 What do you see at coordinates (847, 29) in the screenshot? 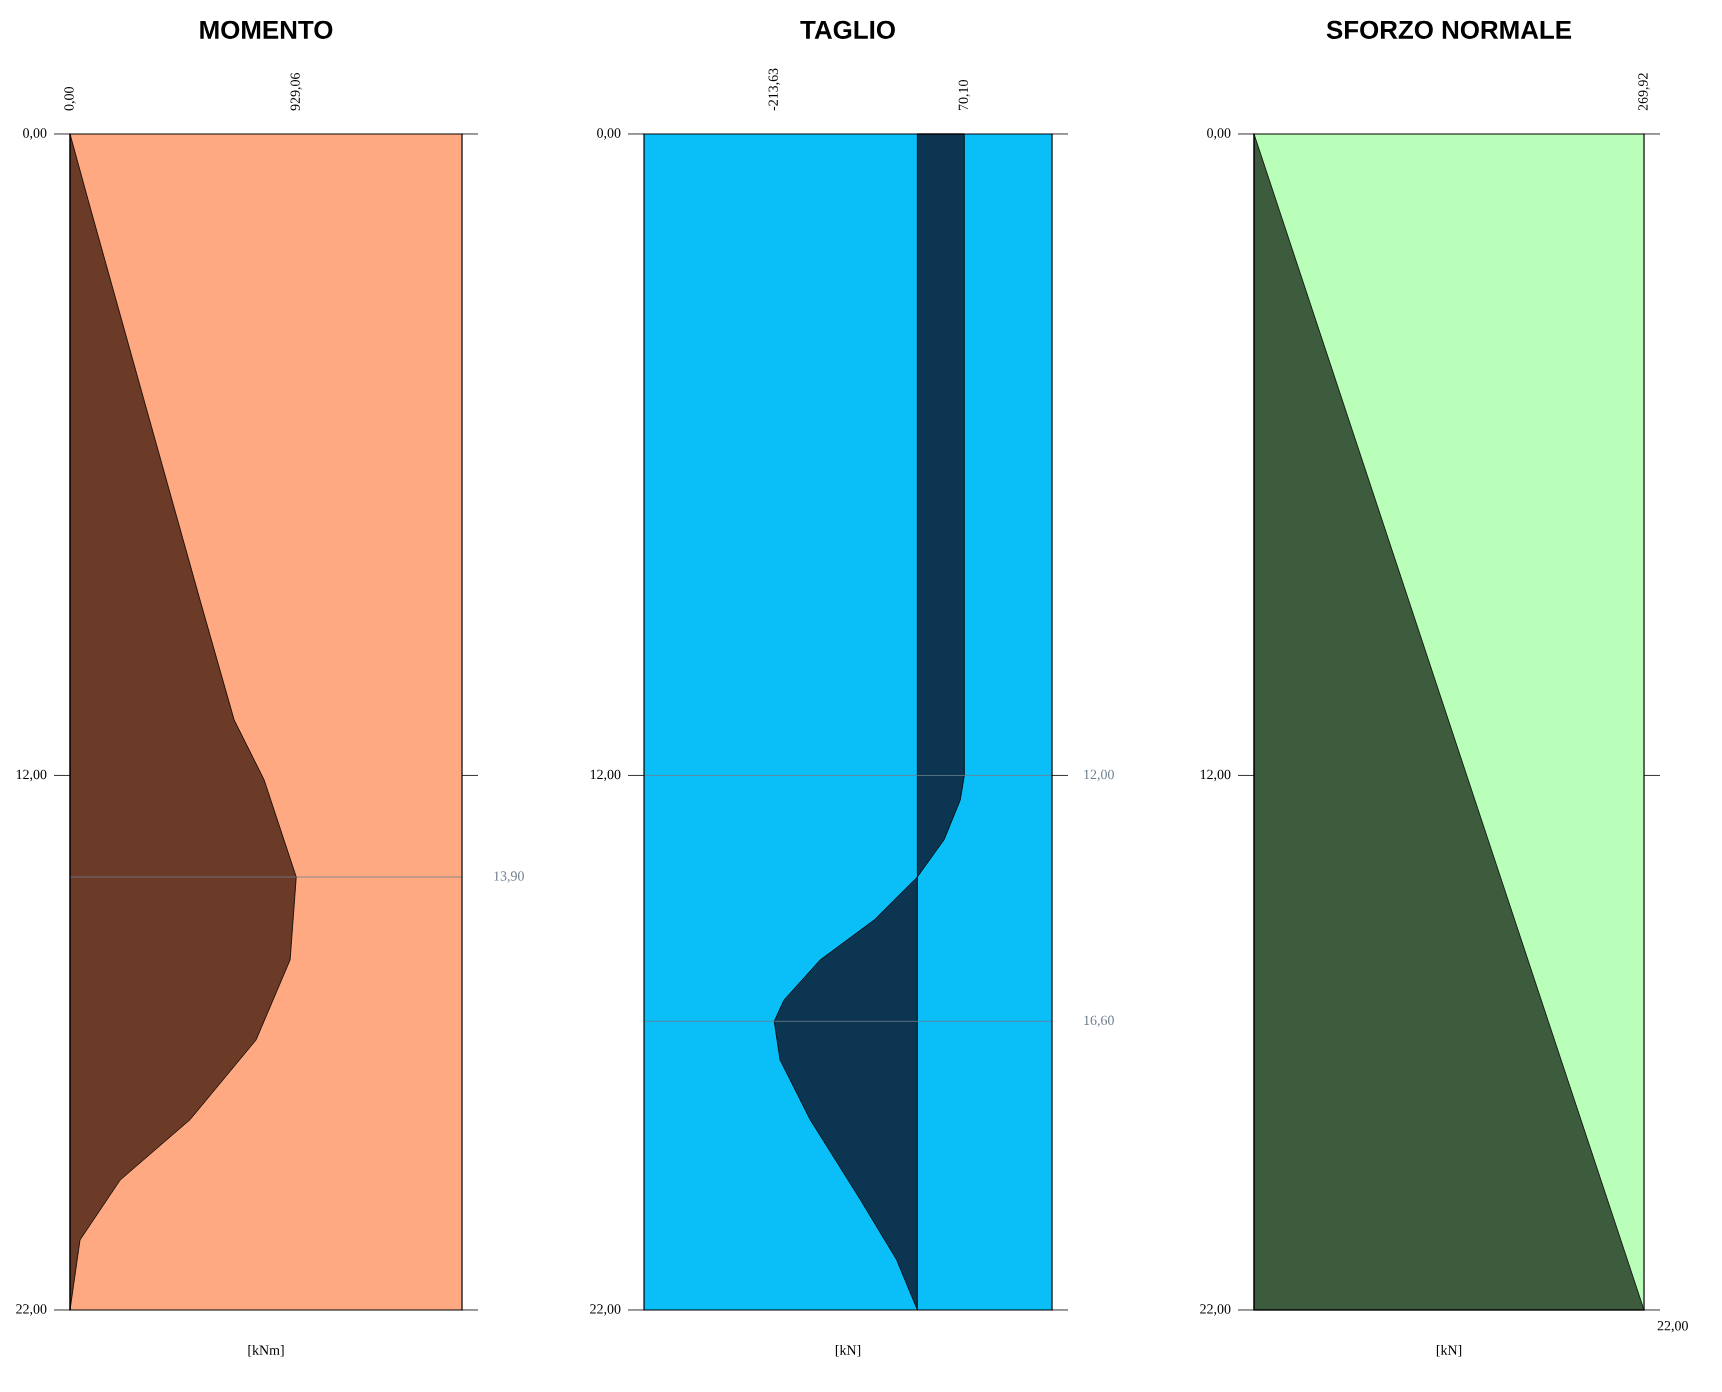
I see `chart-title: TAGLIO` at bounding box center [847, 29].